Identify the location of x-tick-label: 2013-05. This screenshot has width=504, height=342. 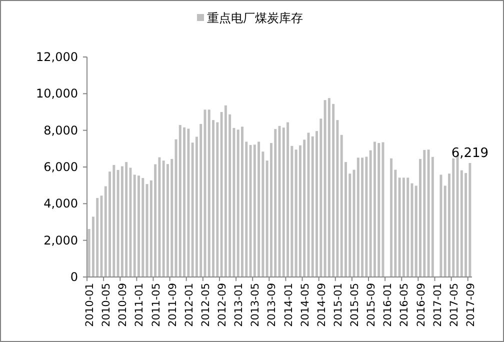
(256, 305).